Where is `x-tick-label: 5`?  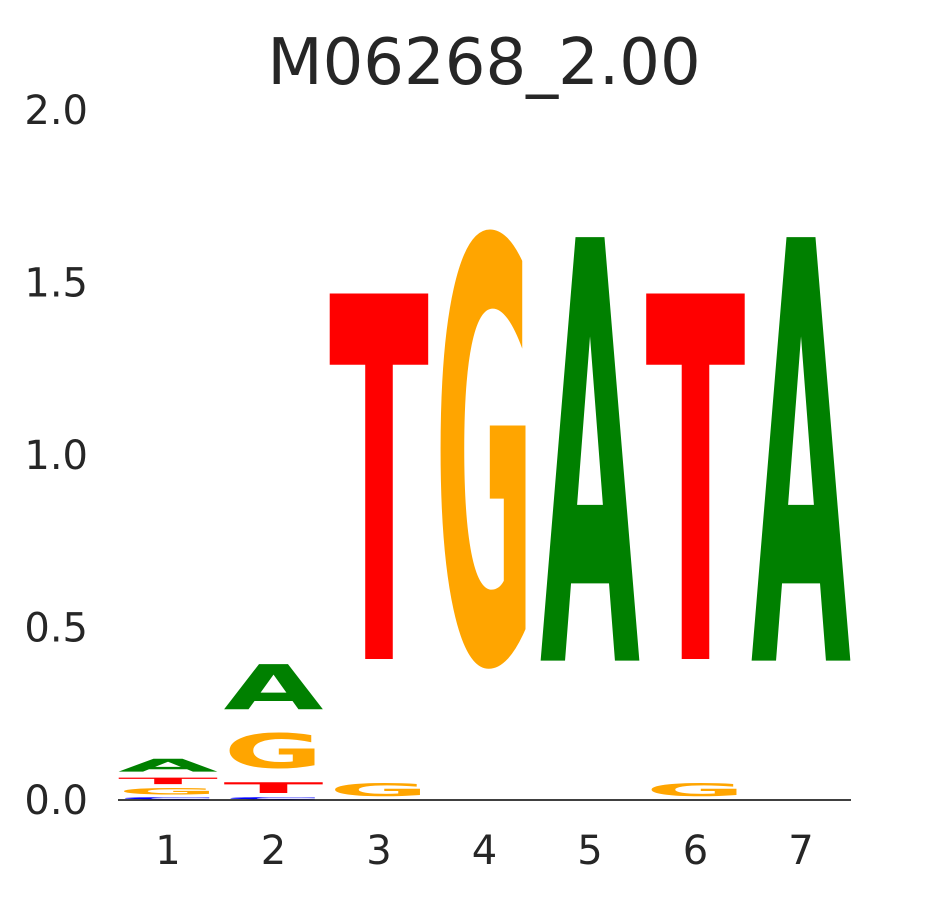
x-tick-label: 5 is located at coordinates (589, 851).